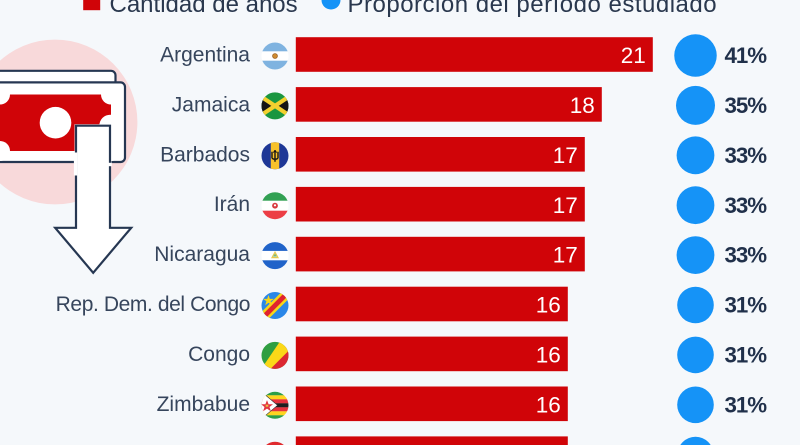 The image size is (800, 445). Describe the element at coordinates (204, 9) in the screenshot. I see `svg-text: Cantidad de años` at that location.